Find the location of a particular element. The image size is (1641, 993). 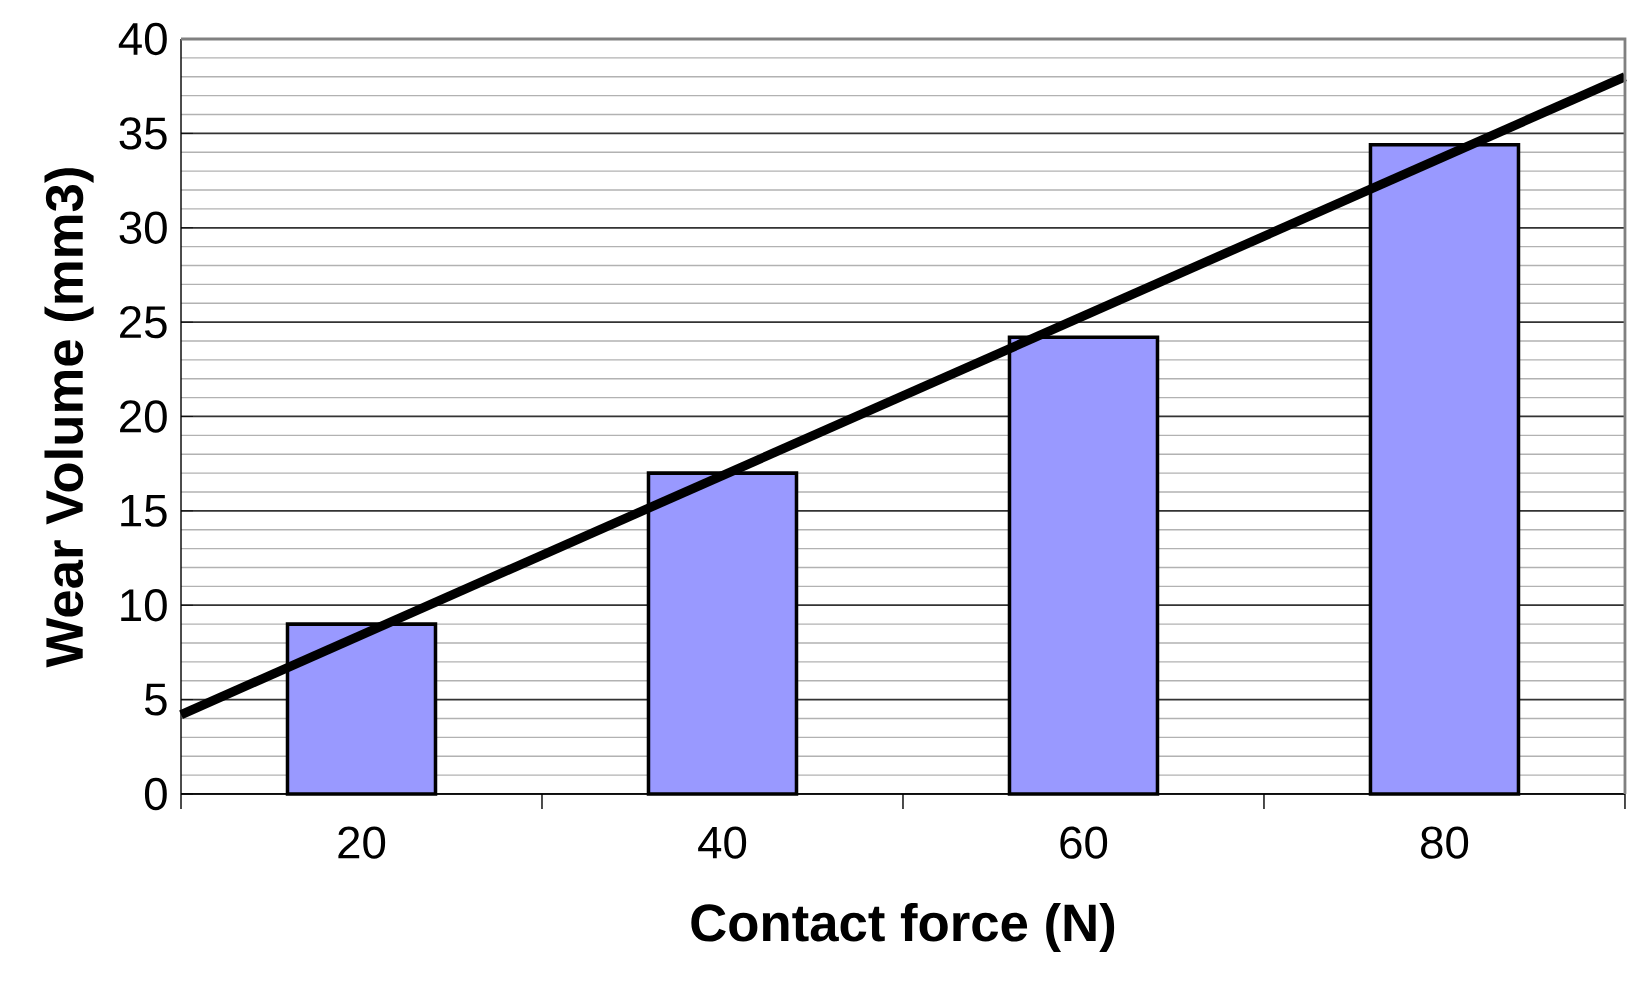

y-tick-label: 10 is located at coordinates (144, 605).